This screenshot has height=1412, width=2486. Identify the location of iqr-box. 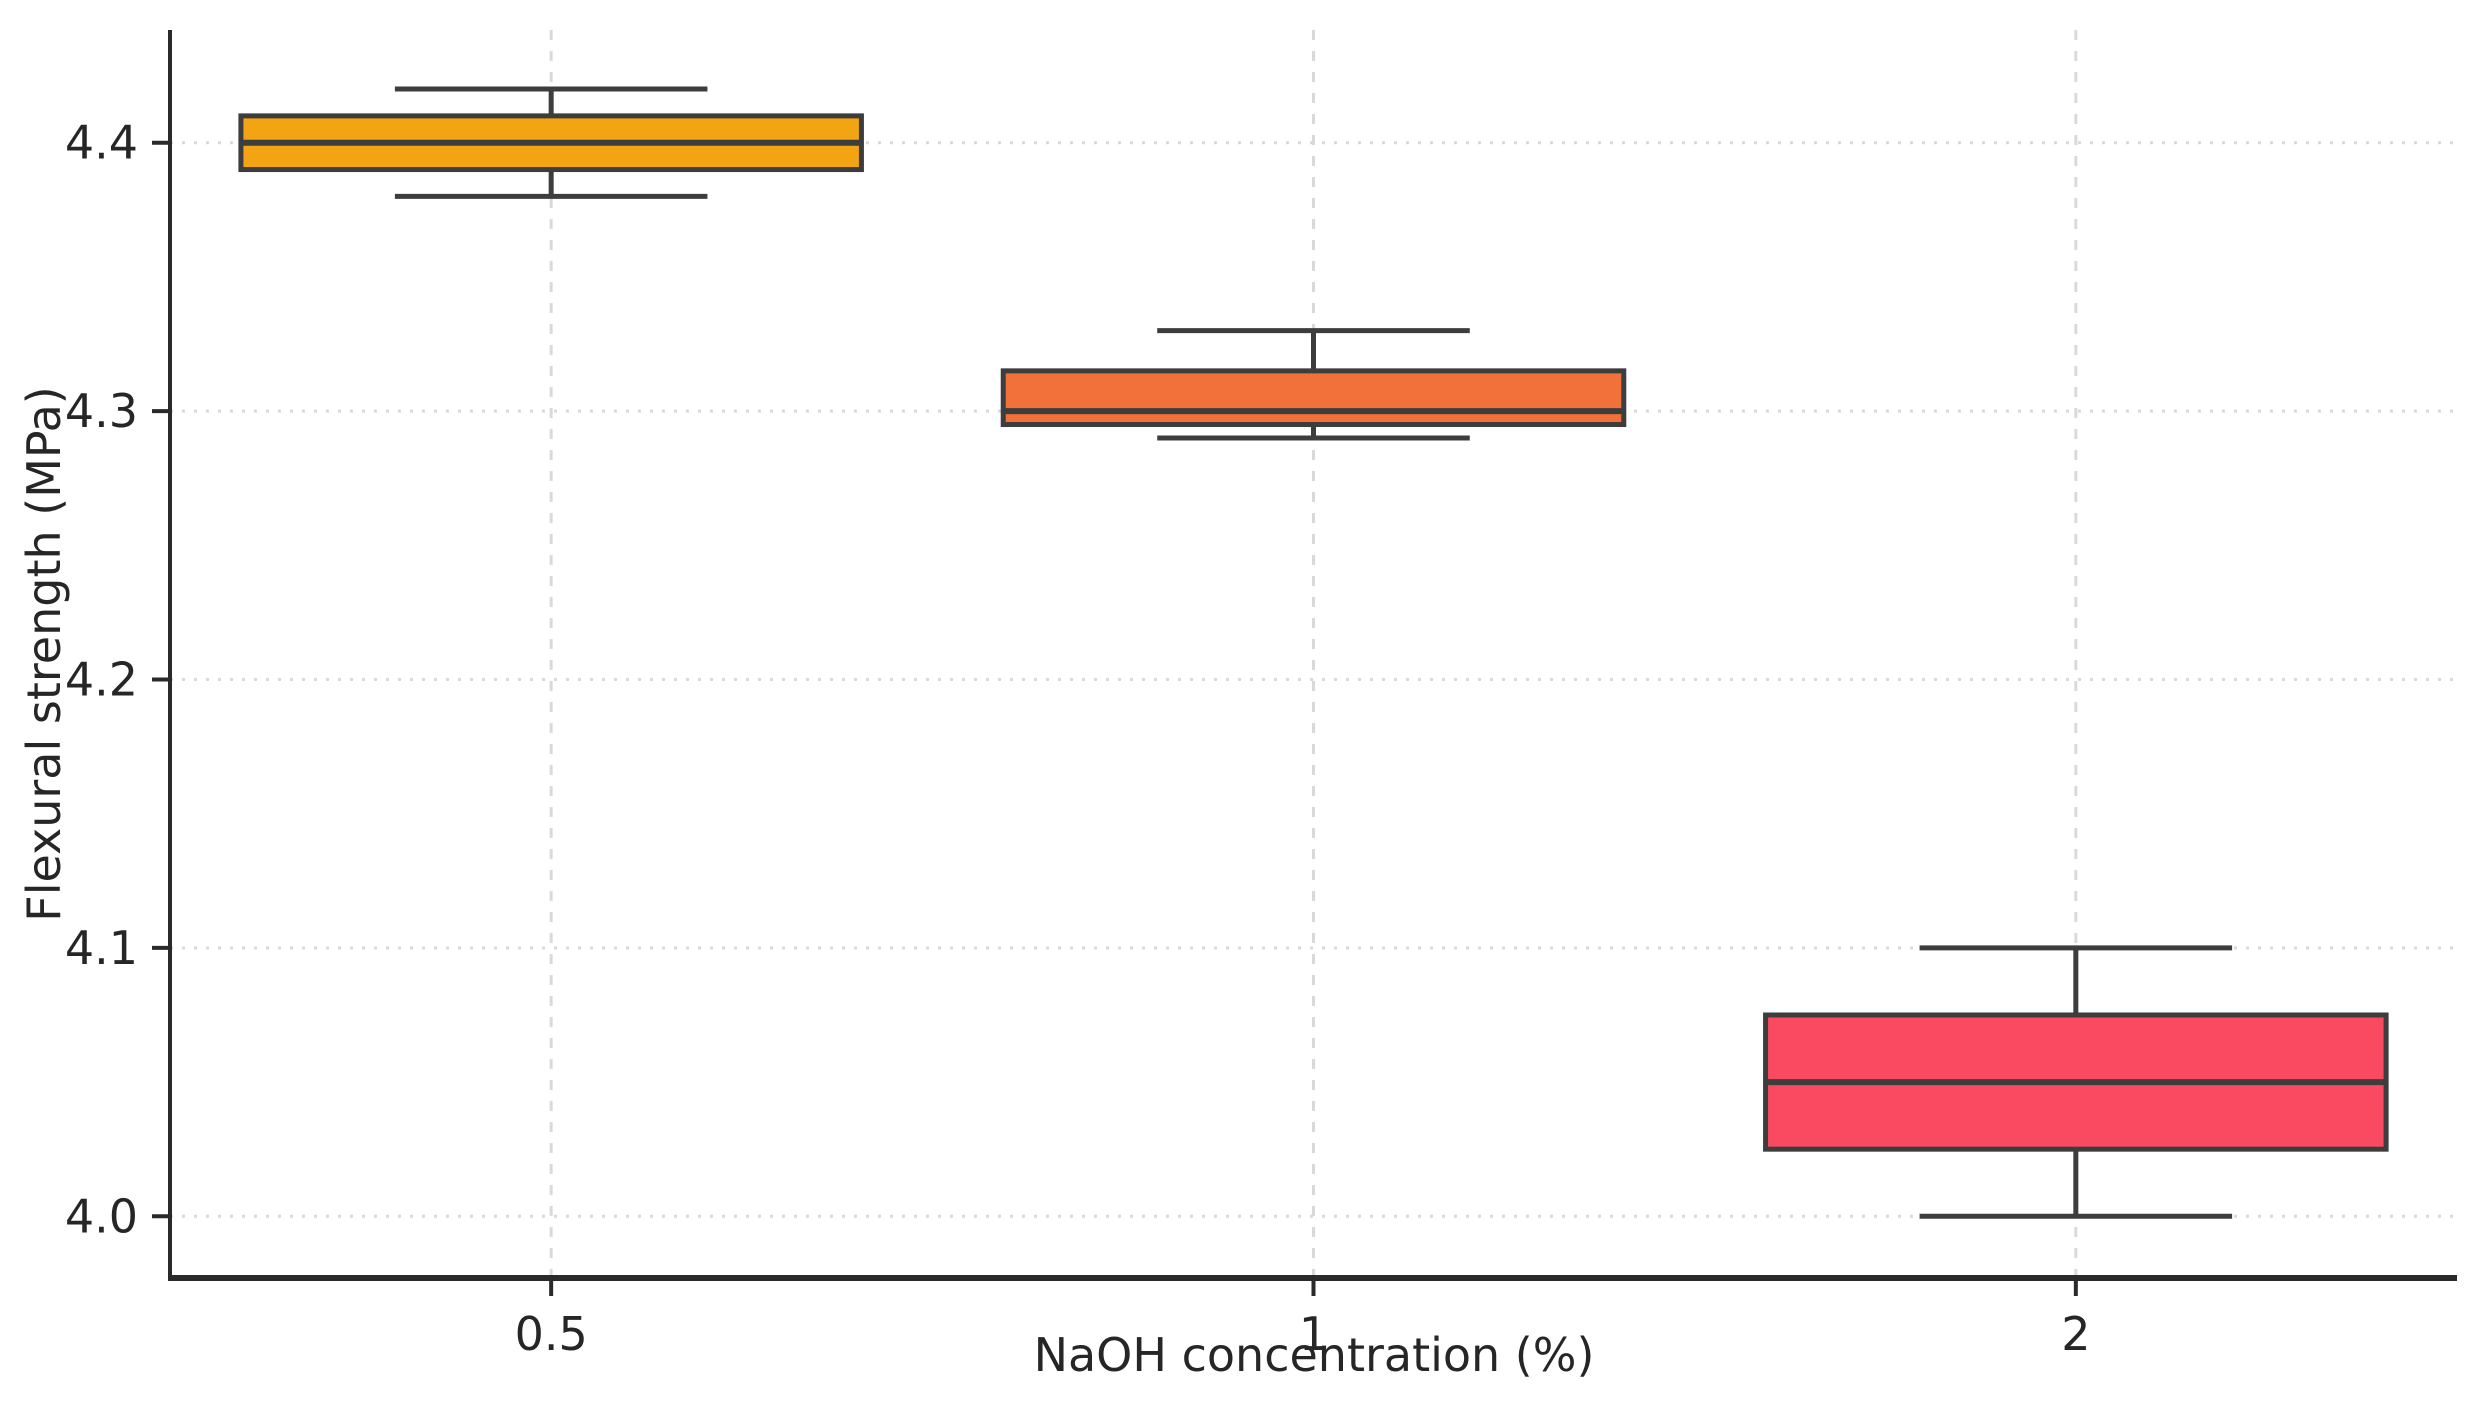
(1313, 398).